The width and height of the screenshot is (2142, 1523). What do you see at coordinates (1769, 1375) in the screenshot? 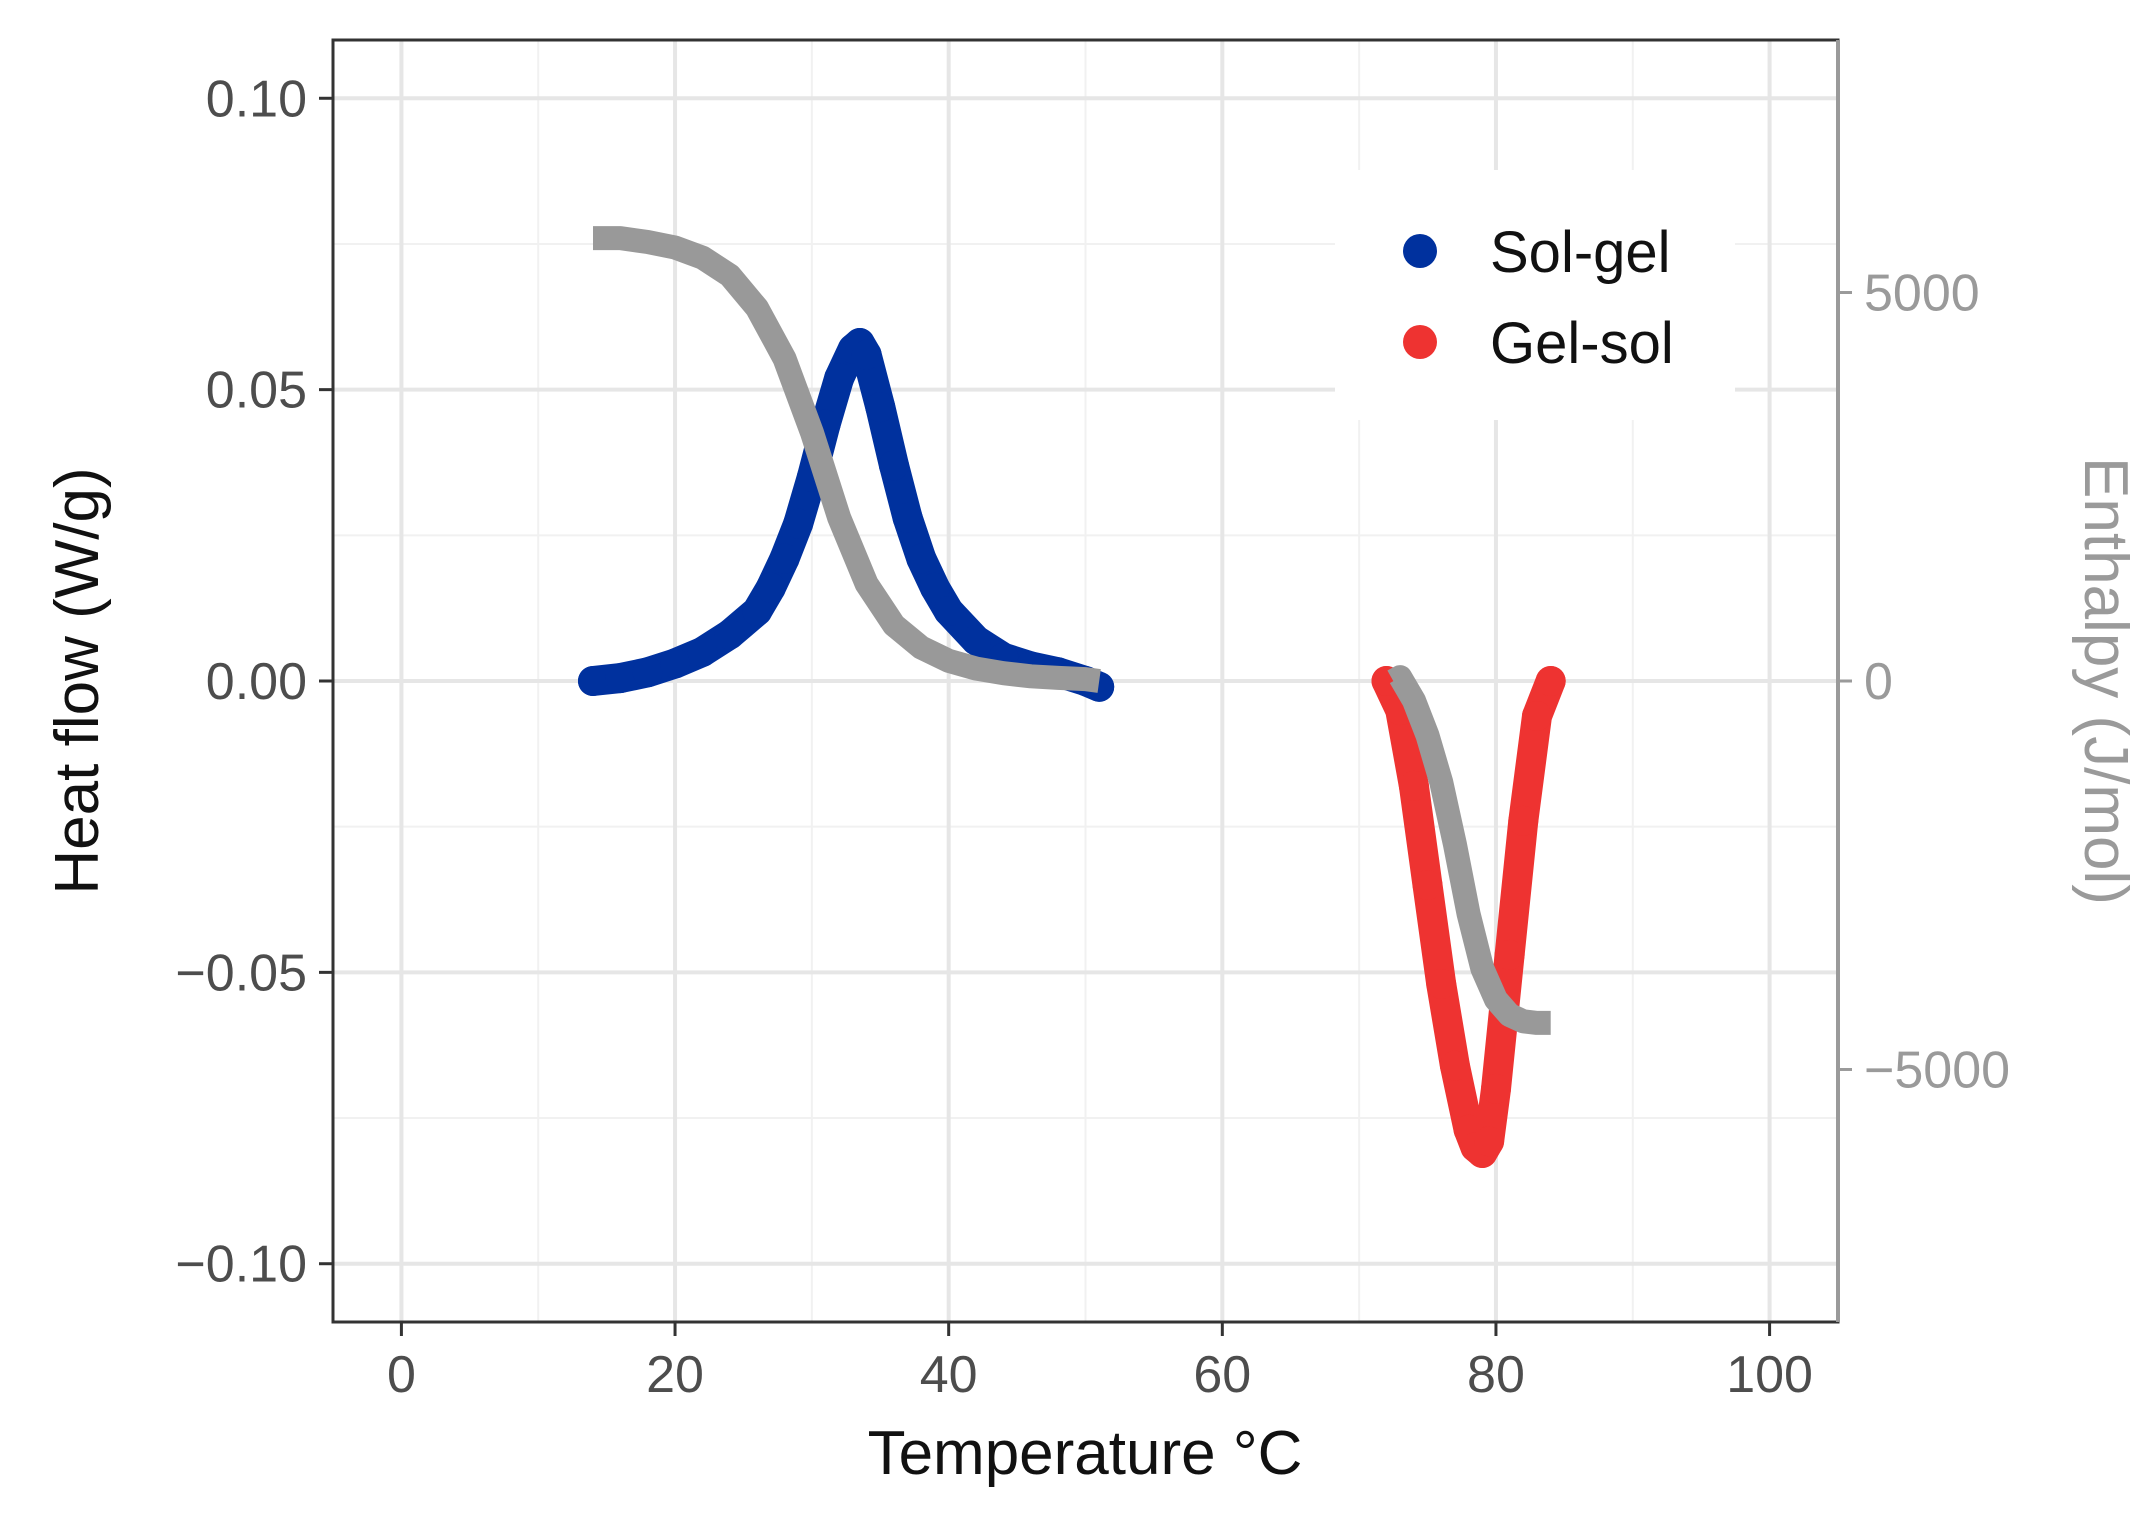
I see `x-tick-label: 100` at bounding box center [1769, 1375].